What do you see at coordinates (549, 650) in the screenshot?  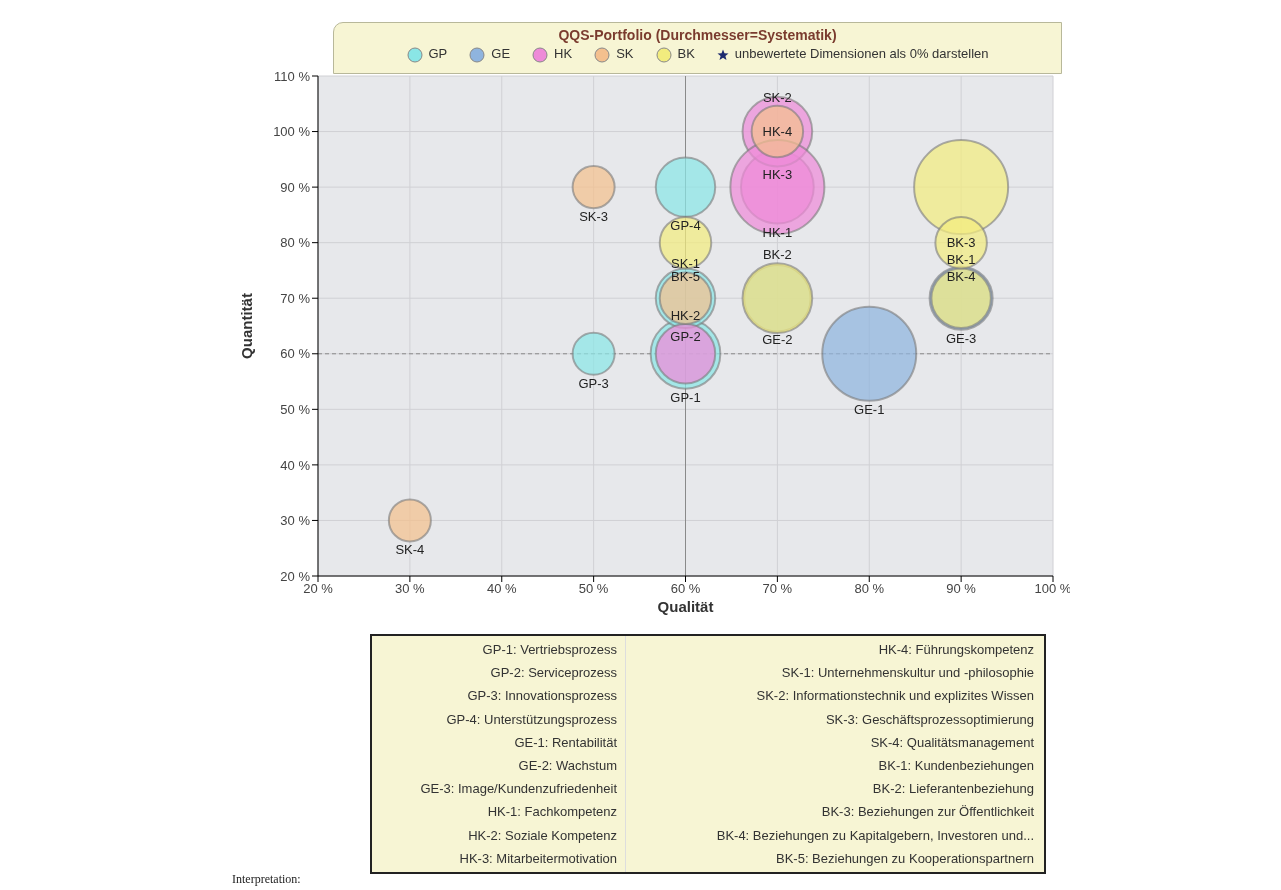 I see `text: GP-1: Vertriebsprozess` at bounding box center [549, 650].